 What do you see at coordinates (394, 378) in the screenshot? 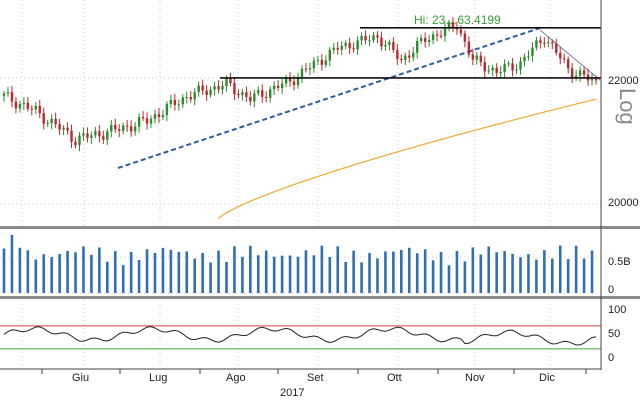
I see `month-label-ott: Ott` at bounding box center [394, 378].